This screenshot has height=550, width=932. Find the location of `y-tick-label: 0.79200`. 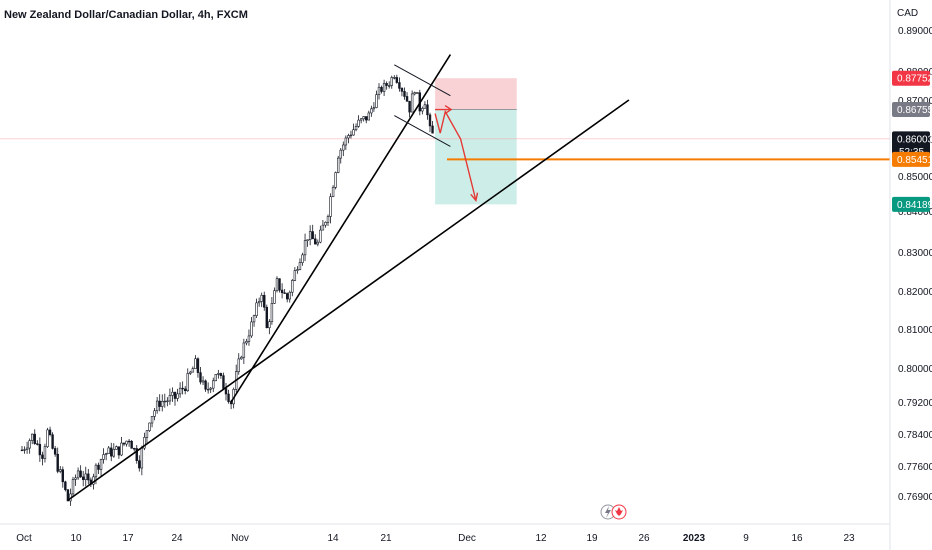

y-tick-label: 0.79200 is located at coordinates (915, 403).